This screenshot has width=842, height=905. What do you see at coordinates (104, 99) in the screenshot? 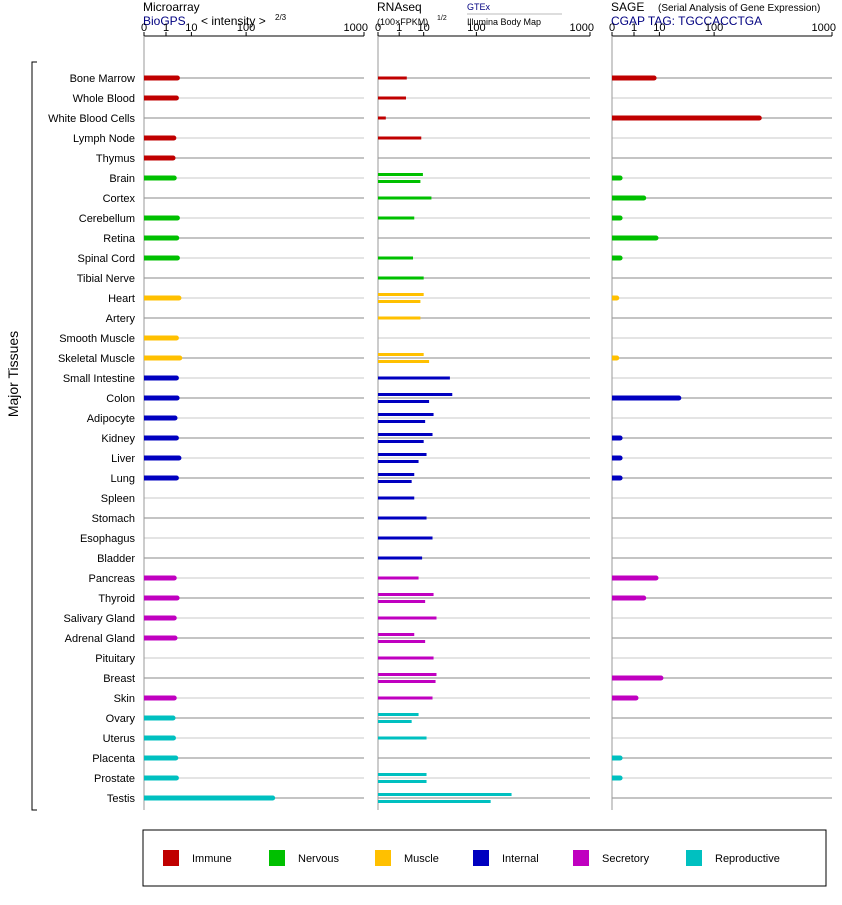
I see `tissue-label: Whole Blood` at bounding box center [104, 99].